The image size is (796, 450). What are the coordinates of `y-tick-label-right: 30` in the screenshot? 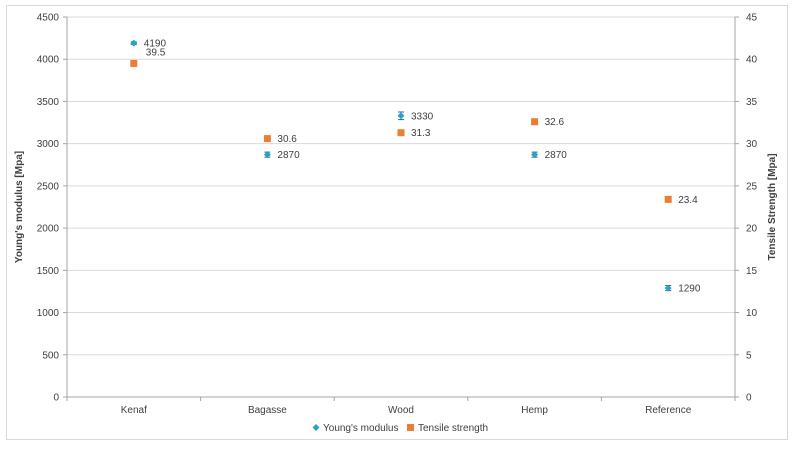 It's located at (752, 144).